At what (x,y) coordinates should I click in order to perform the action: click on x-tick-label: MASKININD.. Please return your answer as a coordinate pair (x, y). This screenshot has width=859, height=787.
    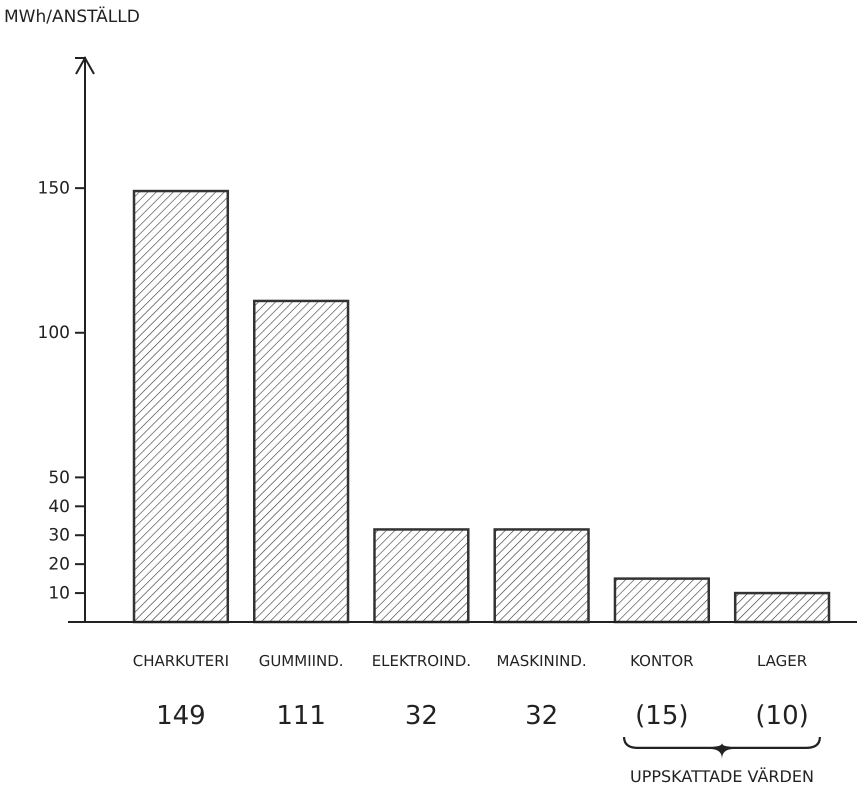
    Looking at the image, I should click on (541, 661).